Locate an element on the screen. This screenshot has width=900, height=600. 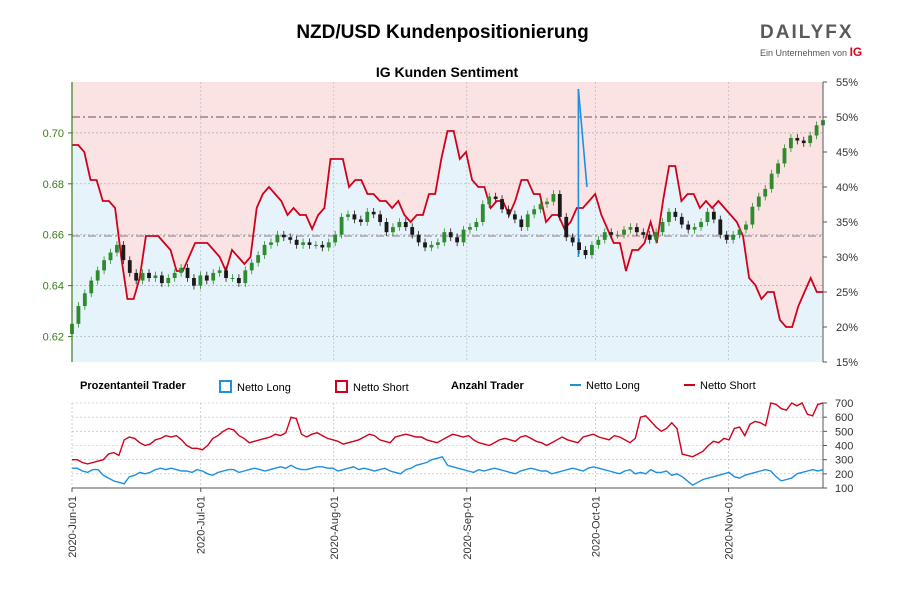
legend-long-count: Netto Long is located at coordinates (605, 386).